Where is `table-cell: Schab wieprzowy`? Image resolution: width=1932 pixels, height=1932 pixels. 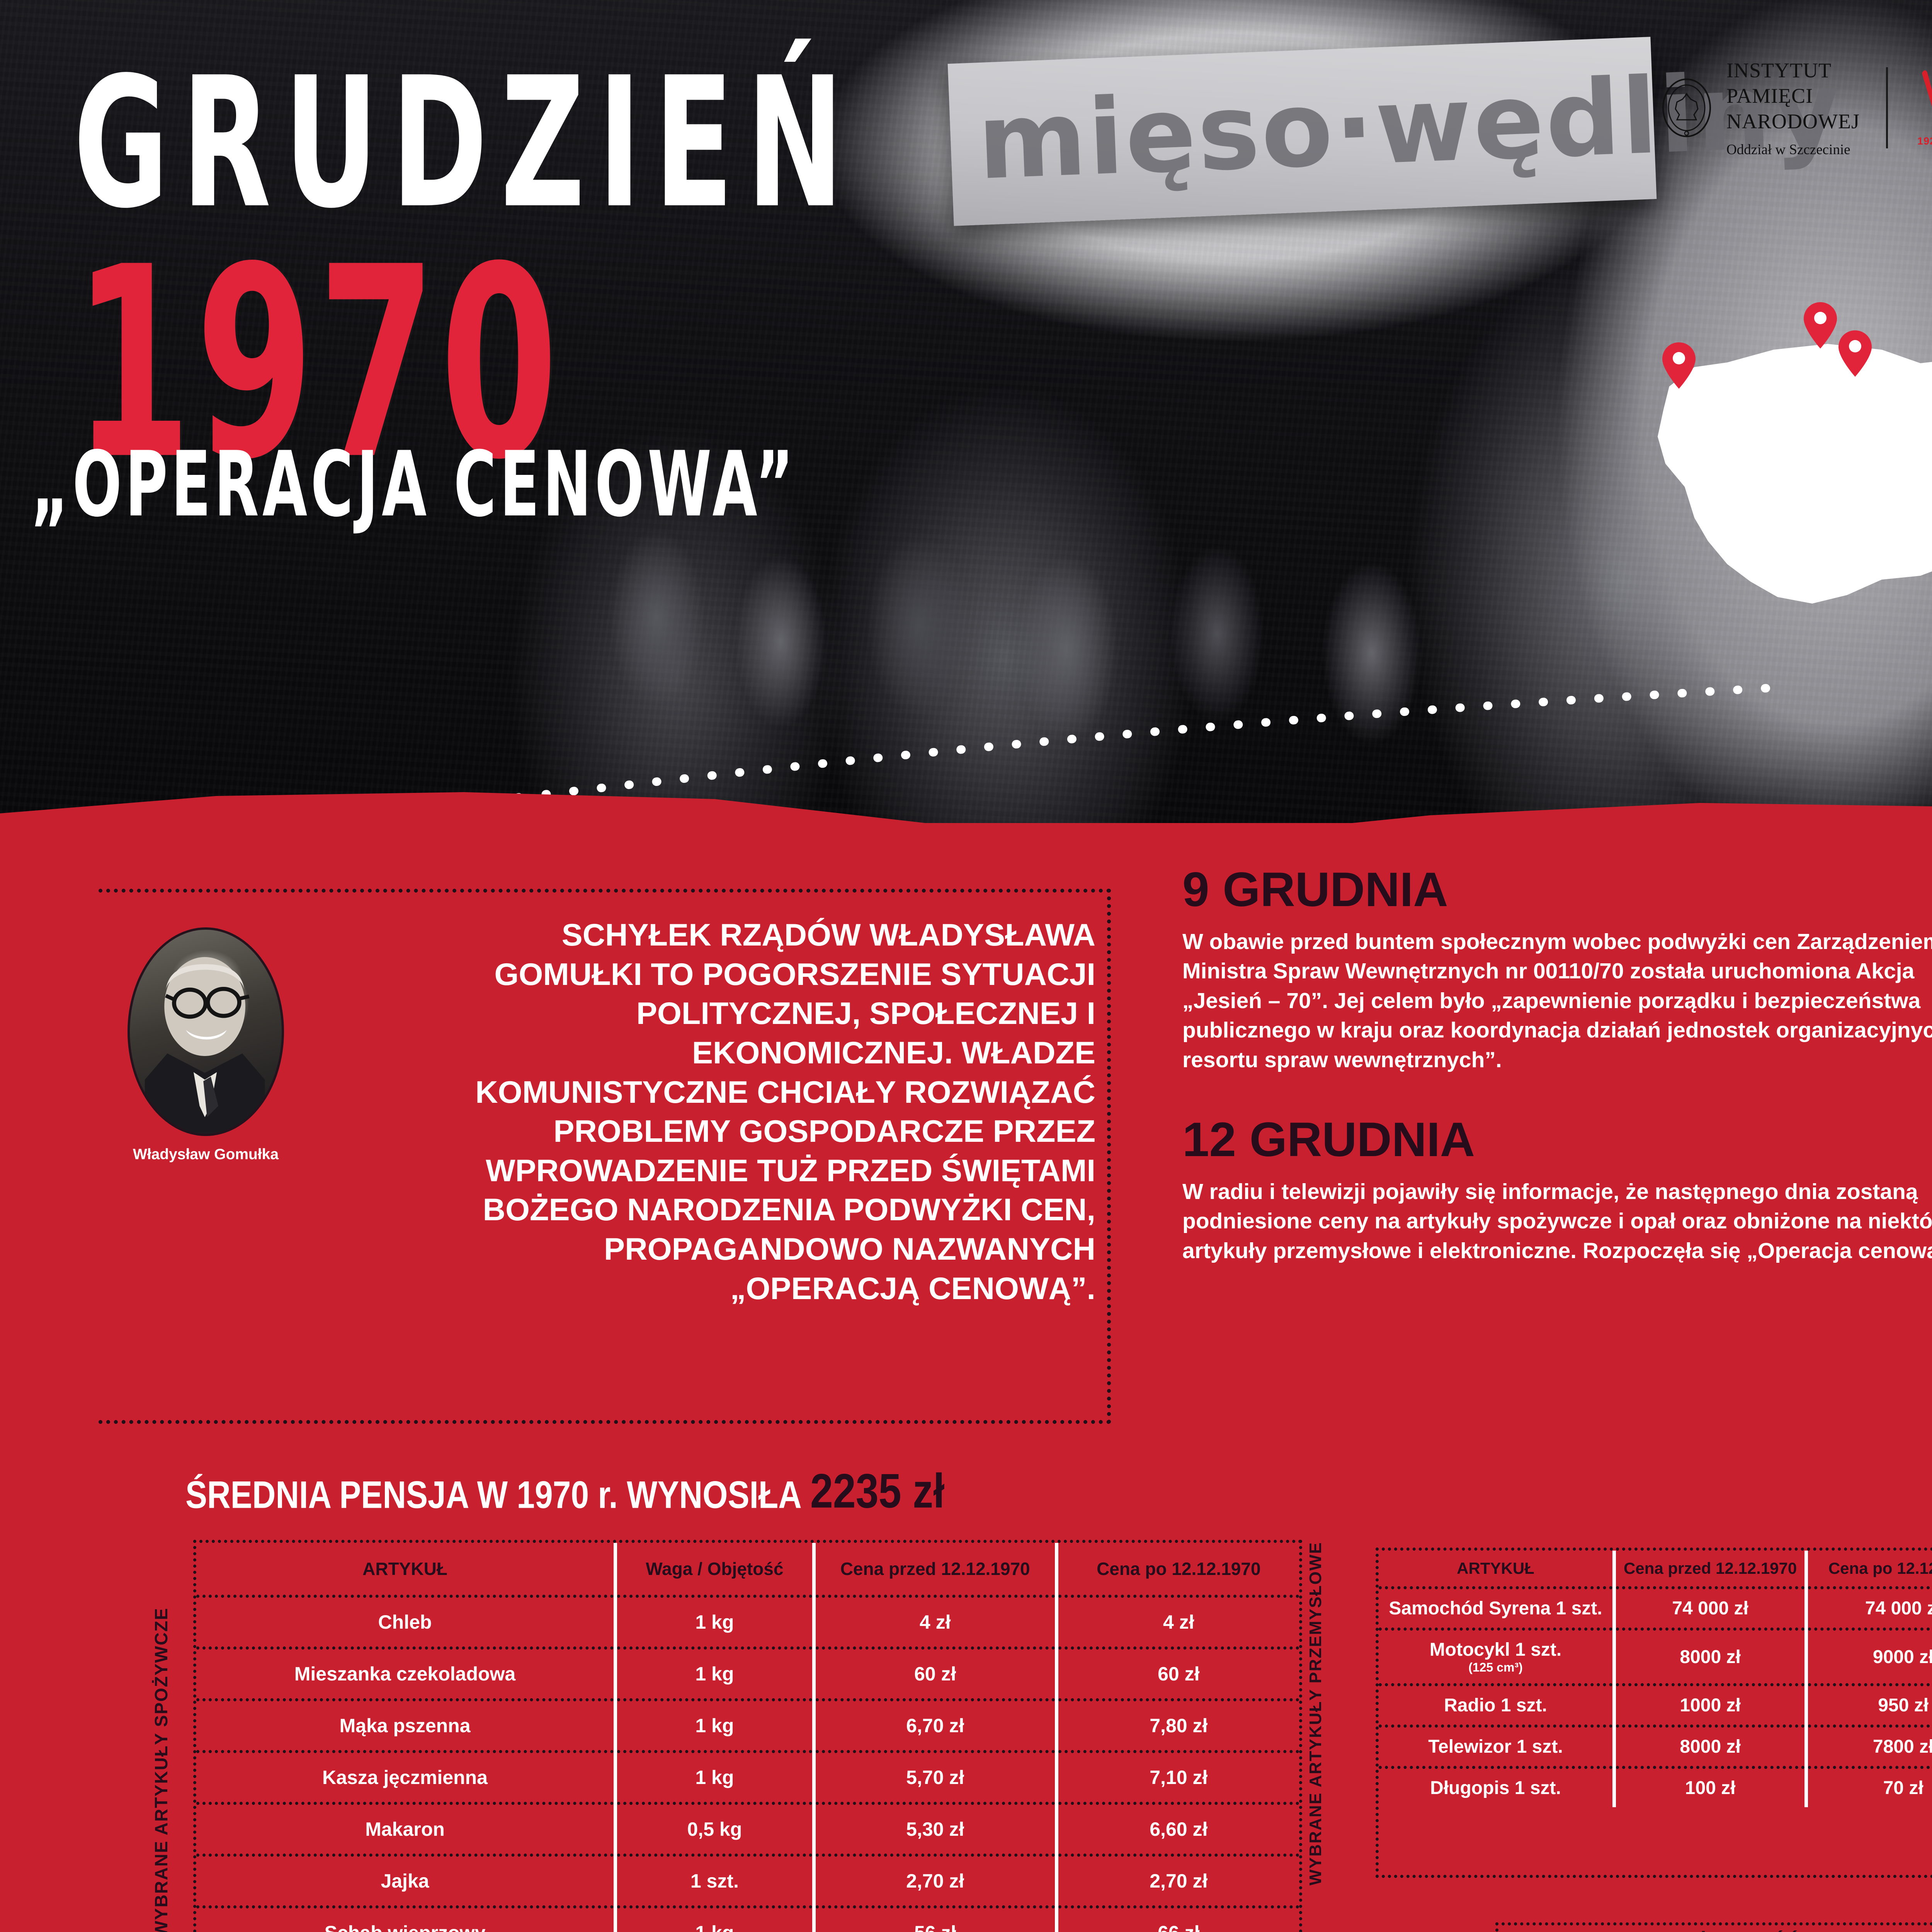
table-cell: Schab wieprzowy is located at coordinates (406, 1919).